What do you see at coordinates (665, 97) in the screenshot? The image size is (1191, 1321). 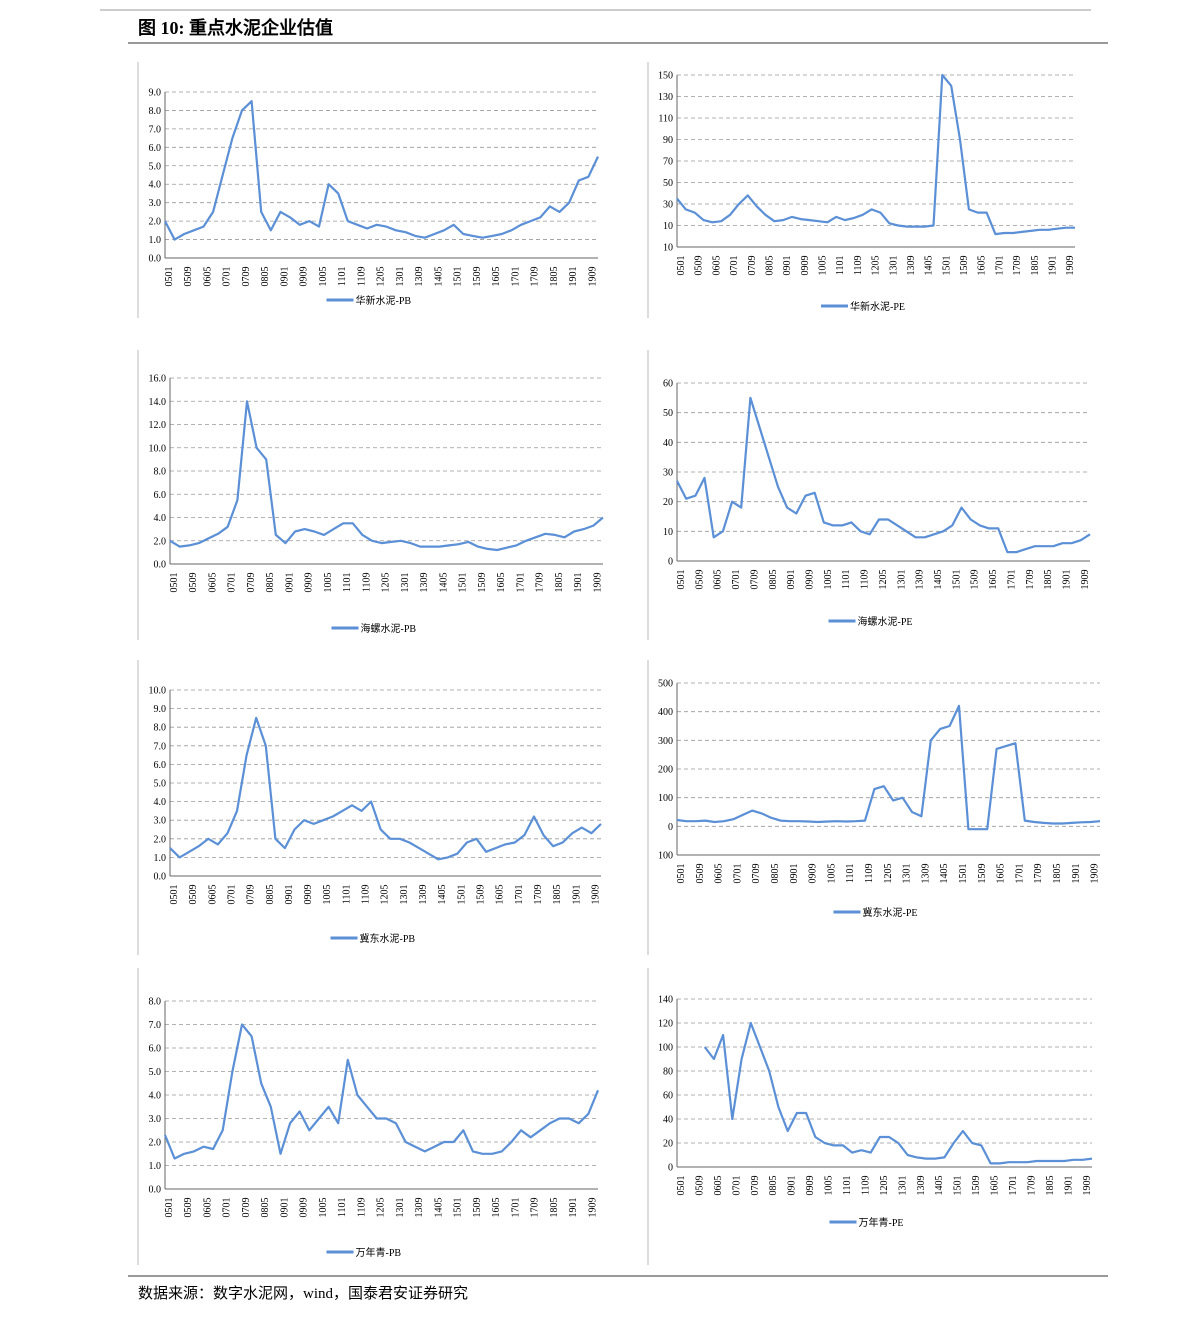 I see `y-tick-label: 130` at bounding box center [665, 97].